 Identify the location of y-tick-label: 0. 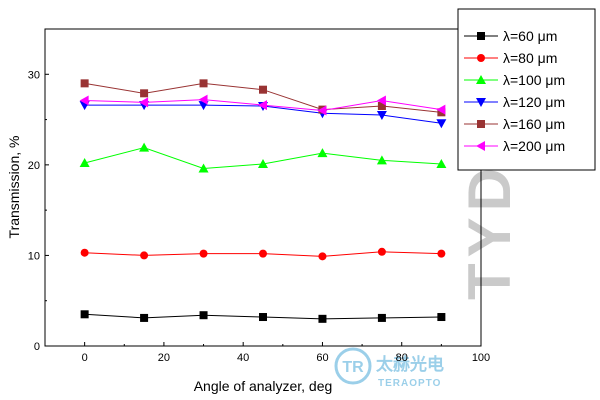
(37, 347).